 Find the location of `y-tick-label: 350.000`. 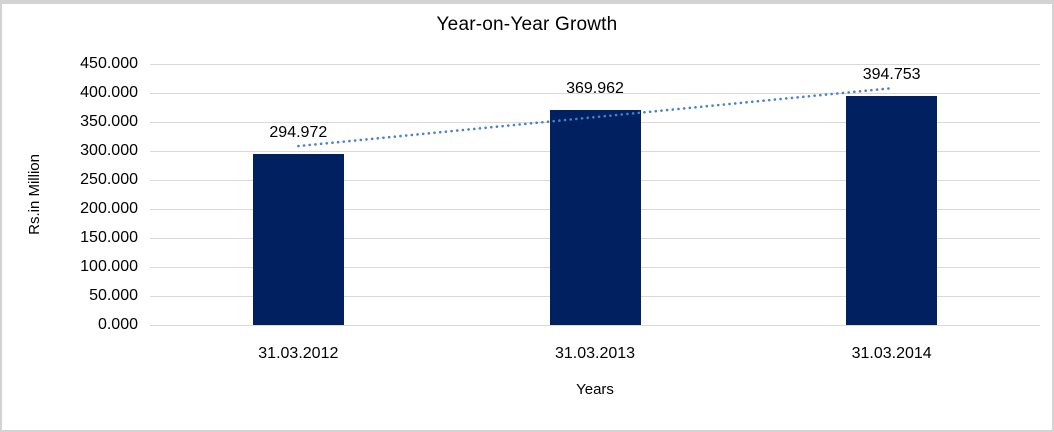

y-tick-label: 350.000 is located at coordinates (109, 121).